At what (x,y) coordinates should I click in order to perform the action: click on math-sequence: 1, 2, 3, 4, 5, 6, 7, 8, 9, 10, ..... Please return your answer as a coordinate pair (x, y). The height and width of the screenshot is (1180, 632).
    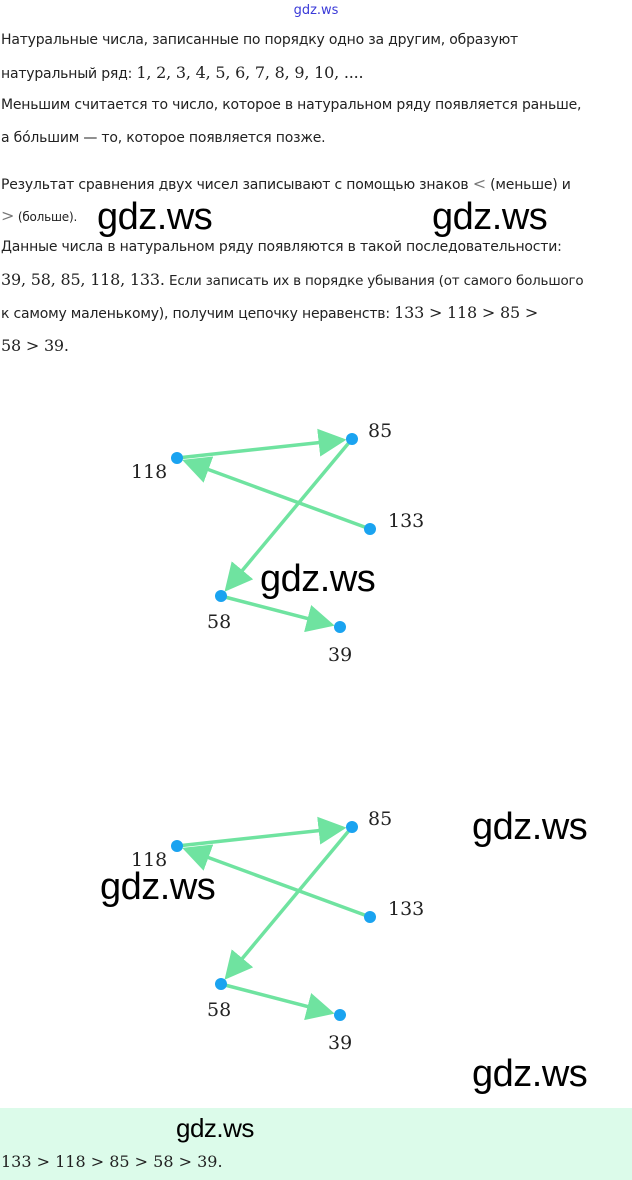
    Looking at the image, I should click on (250, 72).